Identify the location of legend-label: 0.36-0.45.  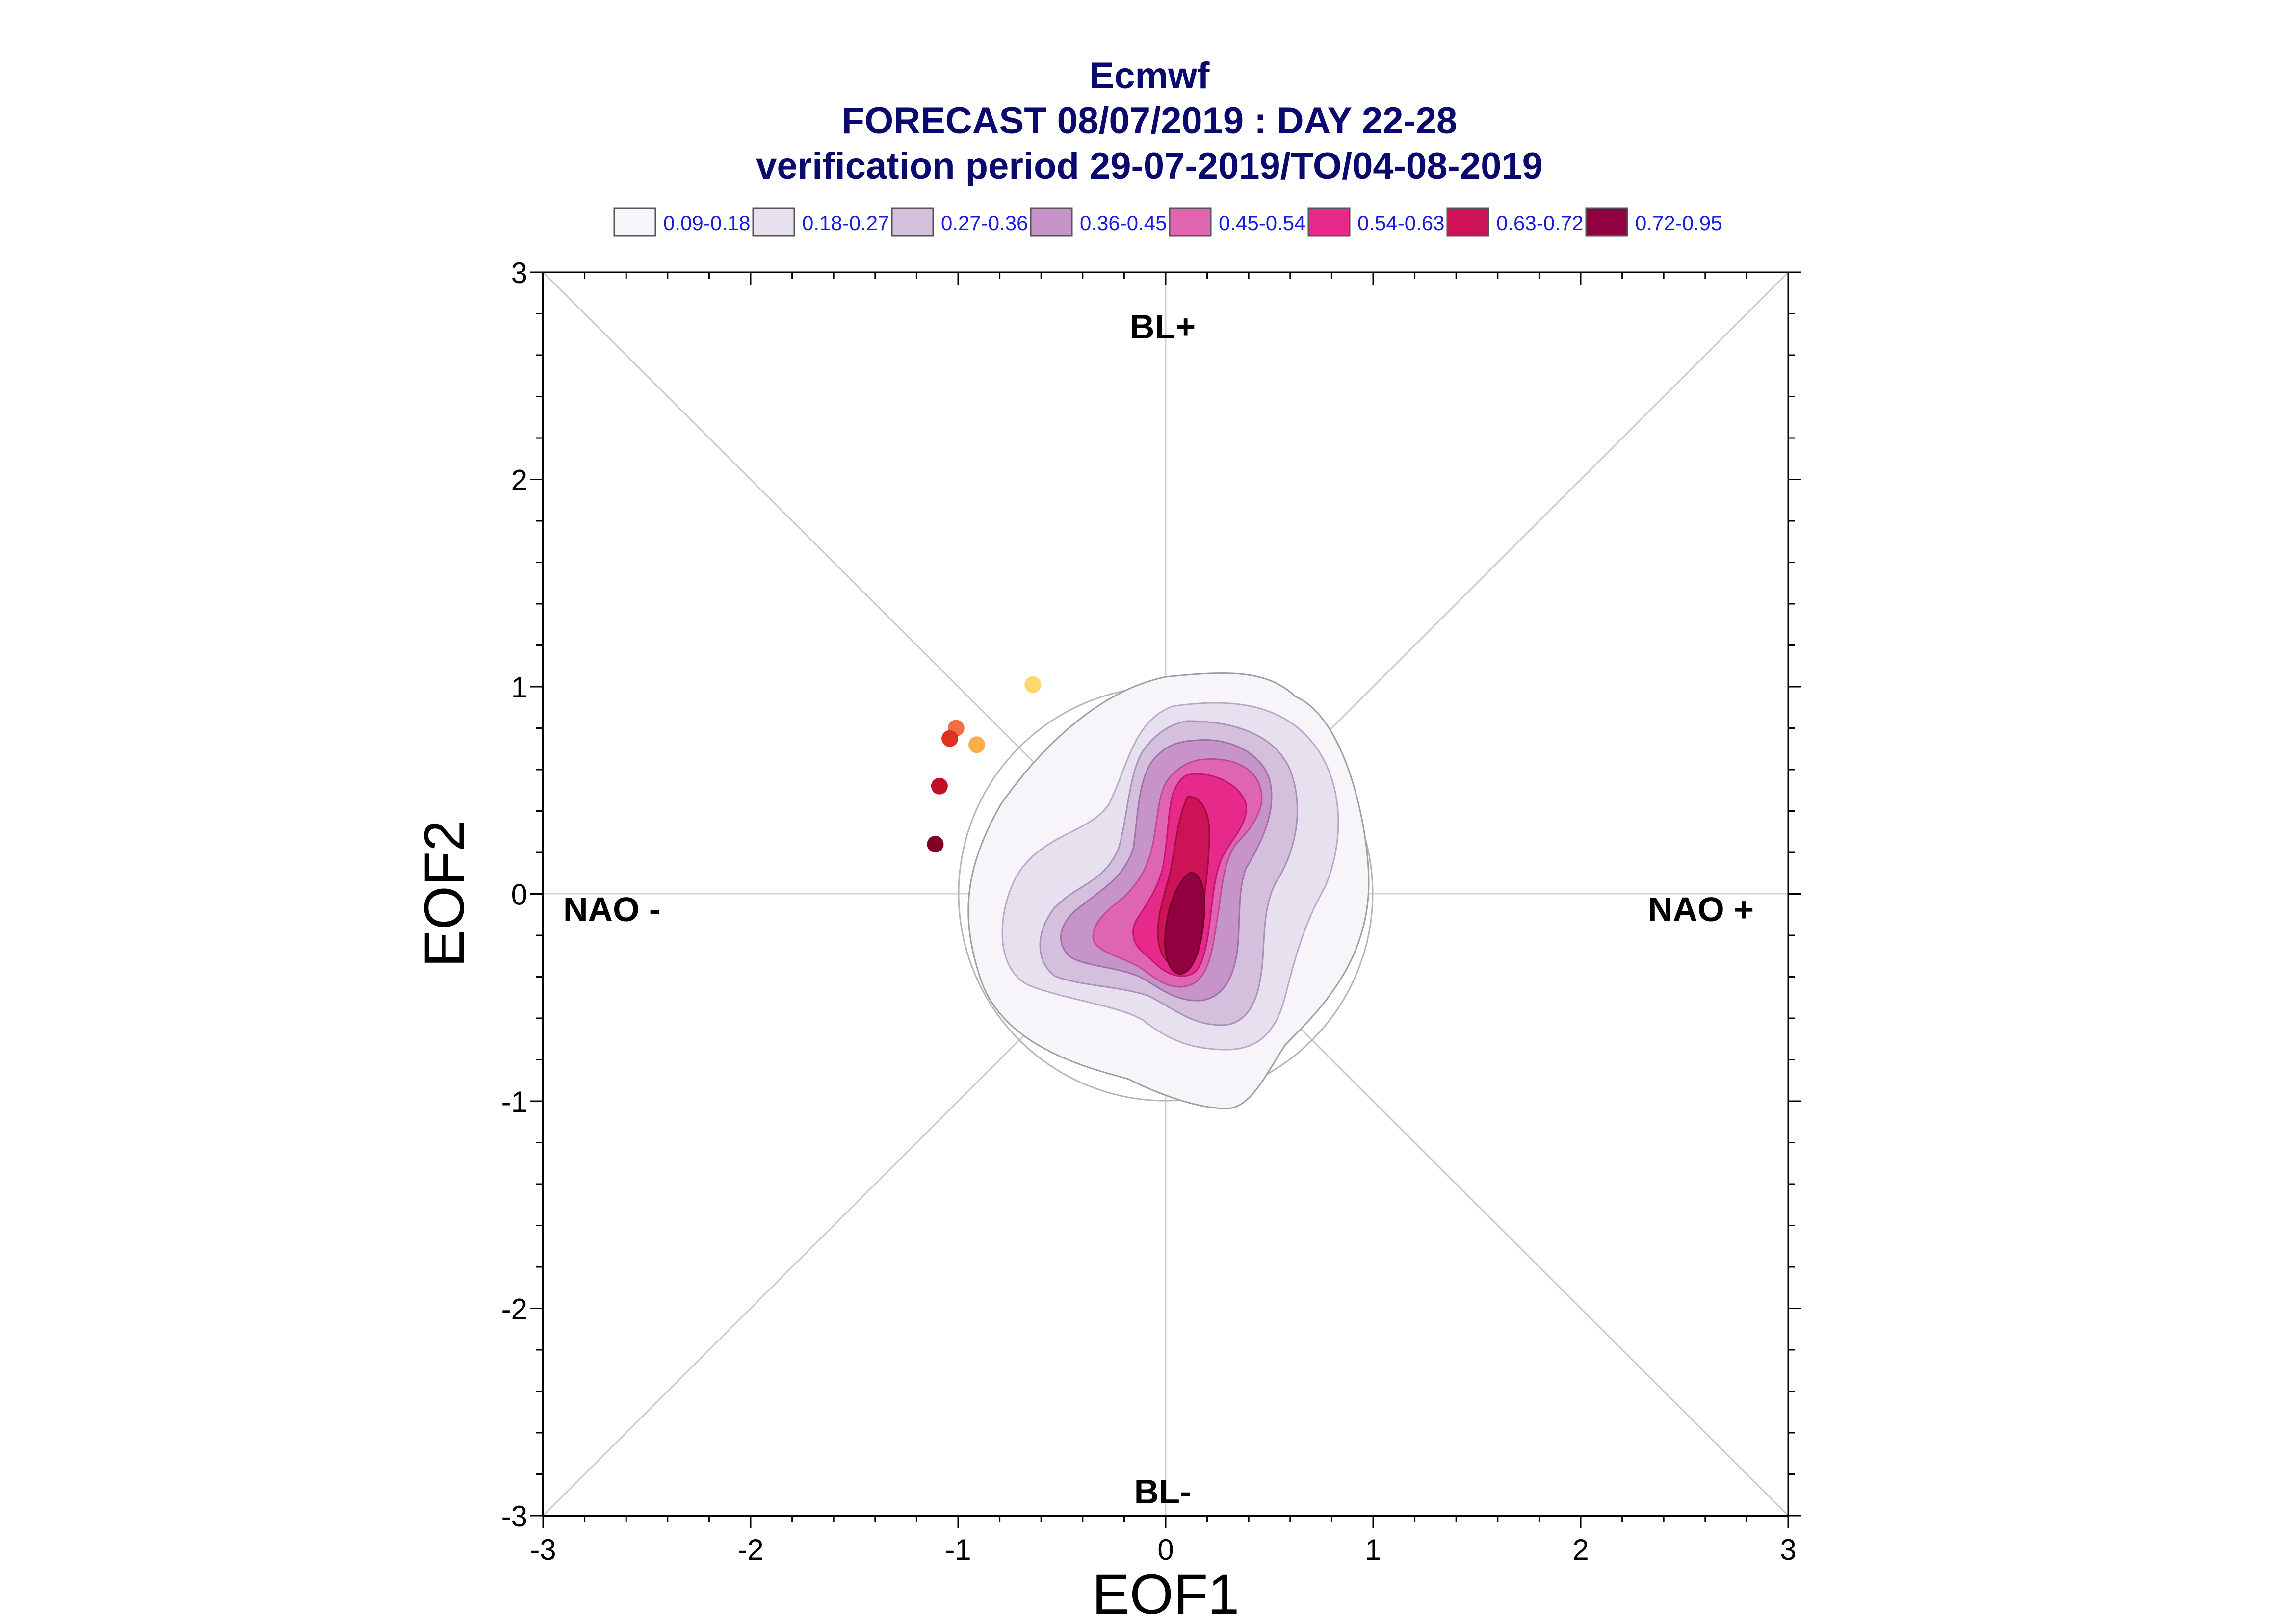
(1123, 222).